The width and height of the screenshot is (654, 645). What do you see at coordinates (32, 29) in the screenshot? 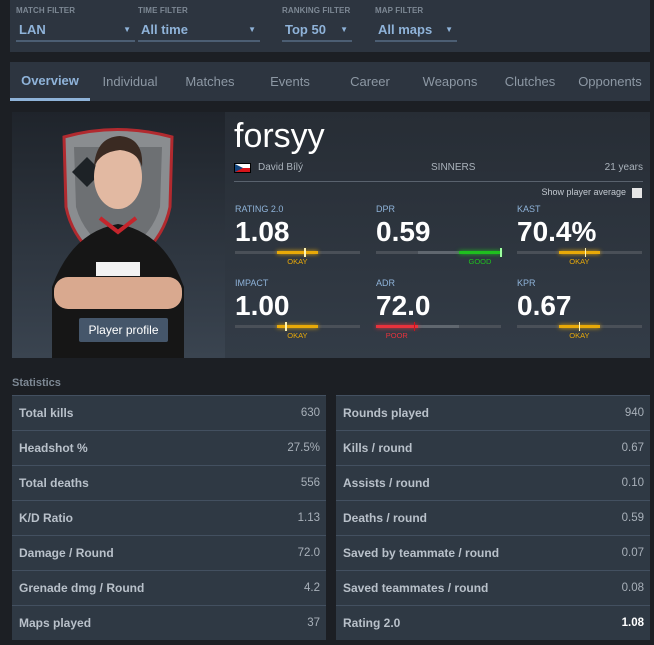
I see `filter-value: LAN` at bounding box center [32, 29].